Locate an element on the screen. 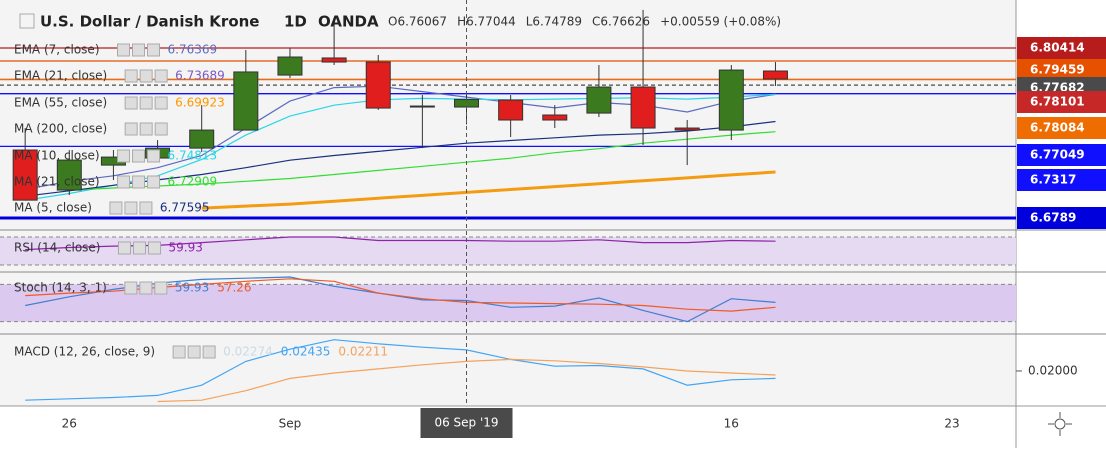  x-tick-label: 26 is located at coordinates (69, 424).